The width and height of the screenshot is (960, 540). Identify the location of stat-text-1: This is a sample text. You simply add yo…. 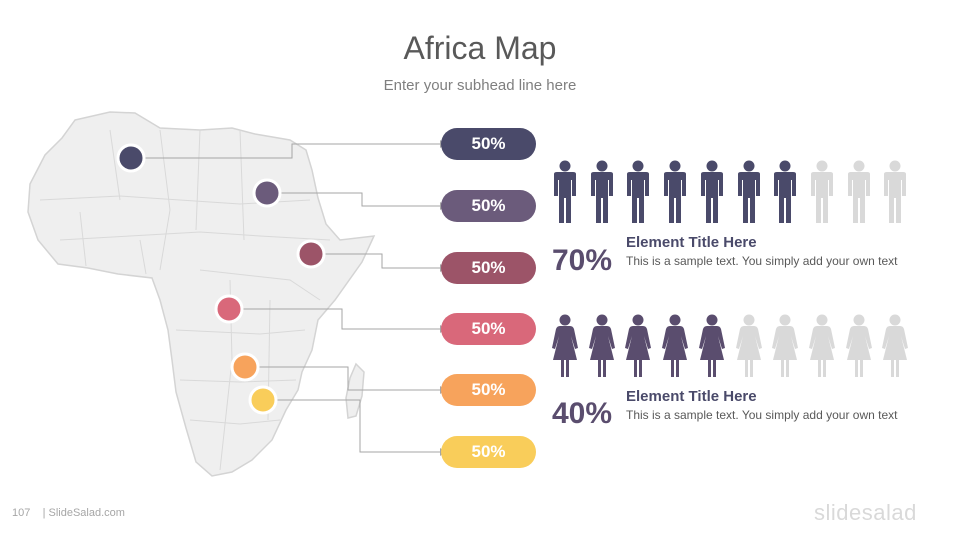
(762, 261).